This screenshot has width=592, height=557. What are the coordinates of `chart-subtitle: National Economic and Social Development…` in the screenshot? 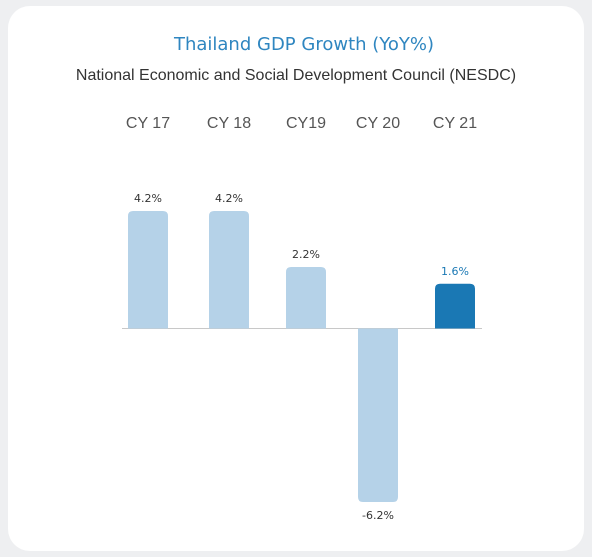 It's located at (296, 75).